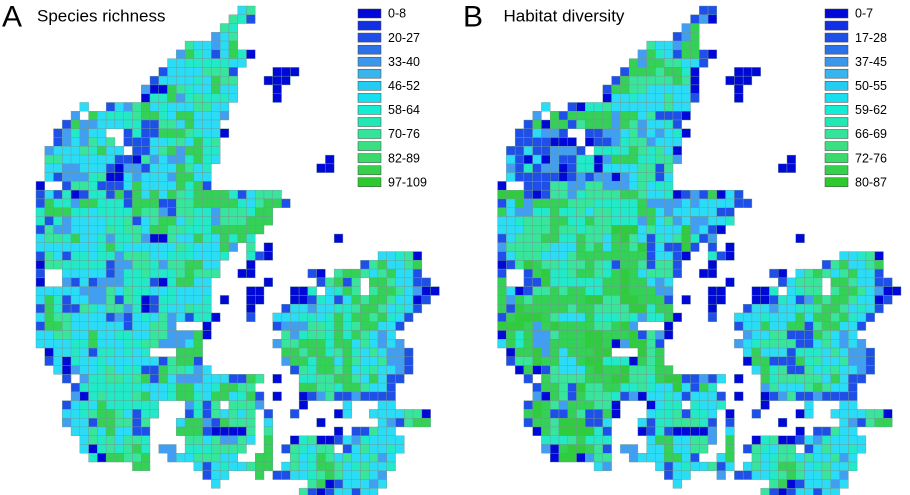  Describe the element at coordinates (871, 134) in the screenshot. I see `svg-text: 66-69` at that location.